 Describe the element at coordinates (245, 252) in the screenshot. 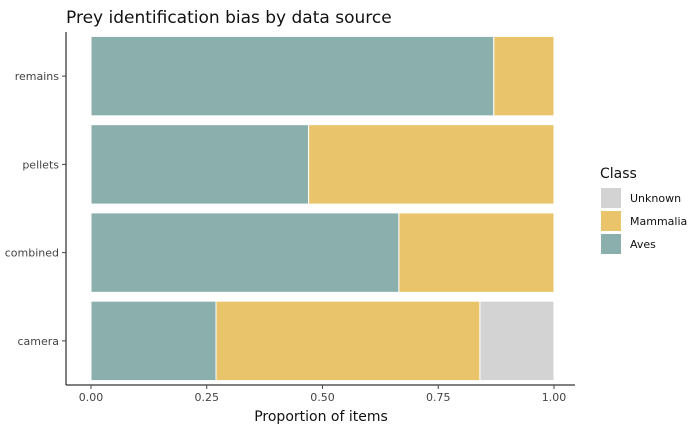

I see `bar-combined-aves` at that location.